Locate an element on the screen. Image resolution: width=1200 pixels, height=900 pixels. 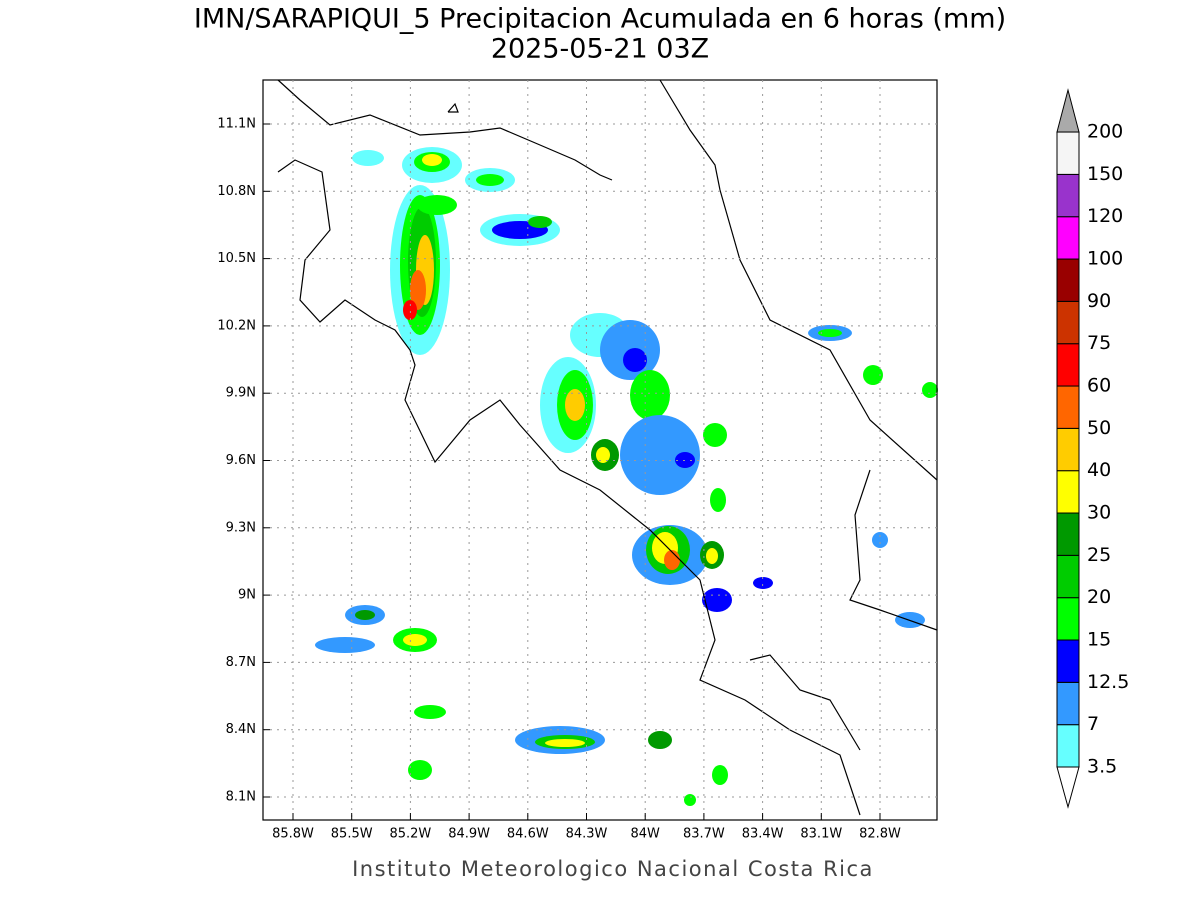
lon-tick-label: 83.1W is located at coordinates (821, 834).